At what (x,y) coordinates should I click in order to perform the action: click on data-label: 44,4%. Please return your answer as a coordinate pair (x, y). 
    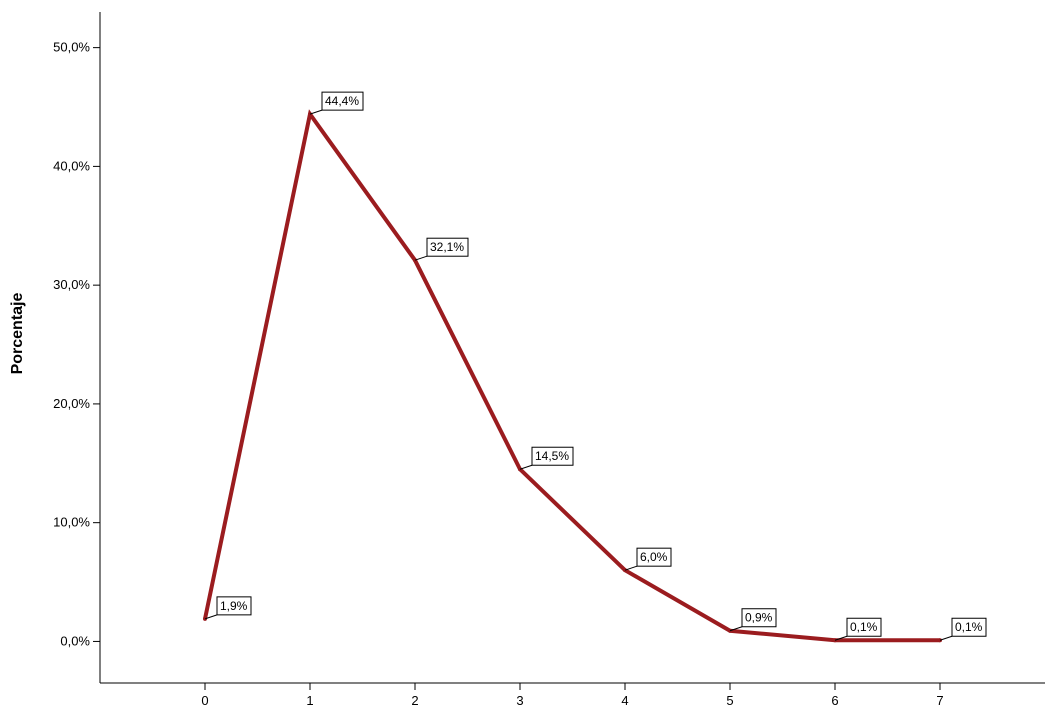
    Looking at the image, I should click on (342, 101).